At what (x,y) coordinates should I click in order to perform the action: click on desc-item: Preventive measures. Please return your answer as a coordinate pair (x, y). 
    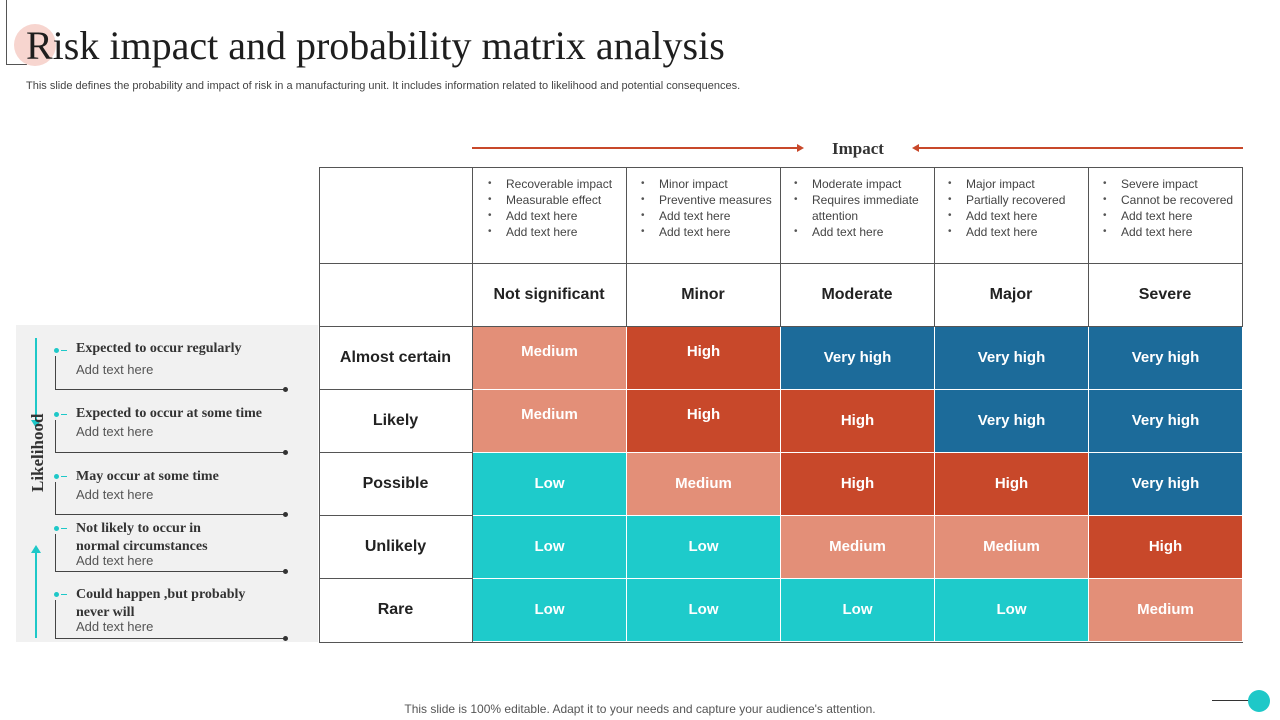
    Looking at the image, I should click on (708, 200).